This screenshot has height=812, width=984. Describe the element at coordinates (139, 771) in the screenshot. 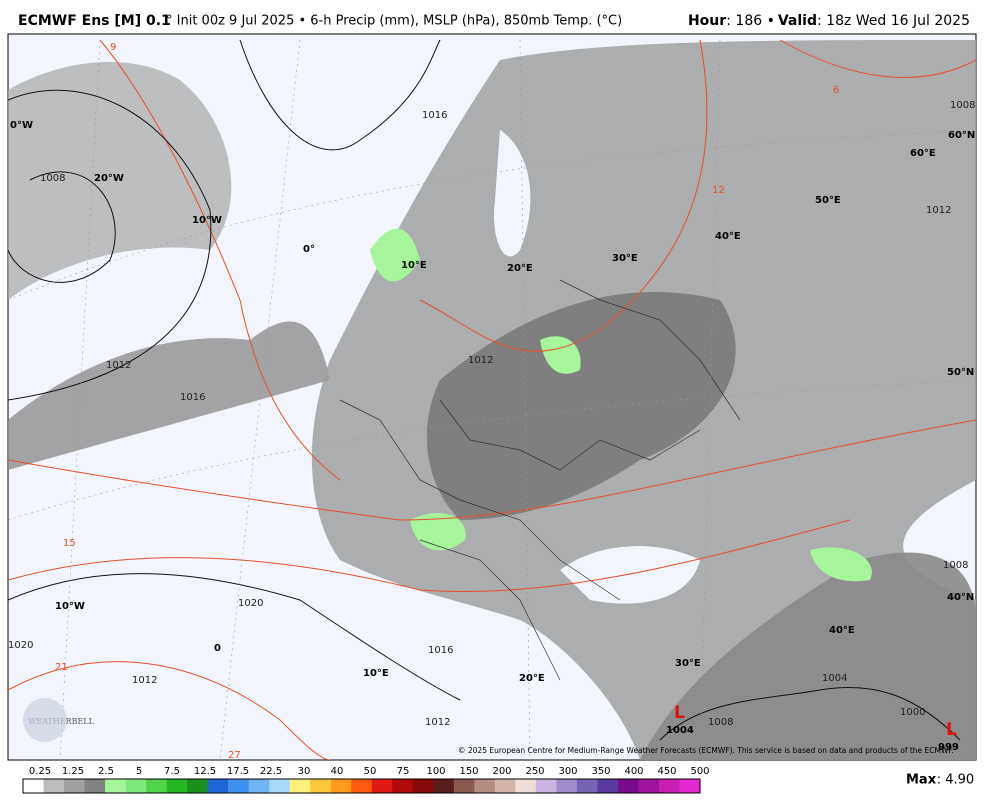

I see `colorbar-label: 5` at that location.